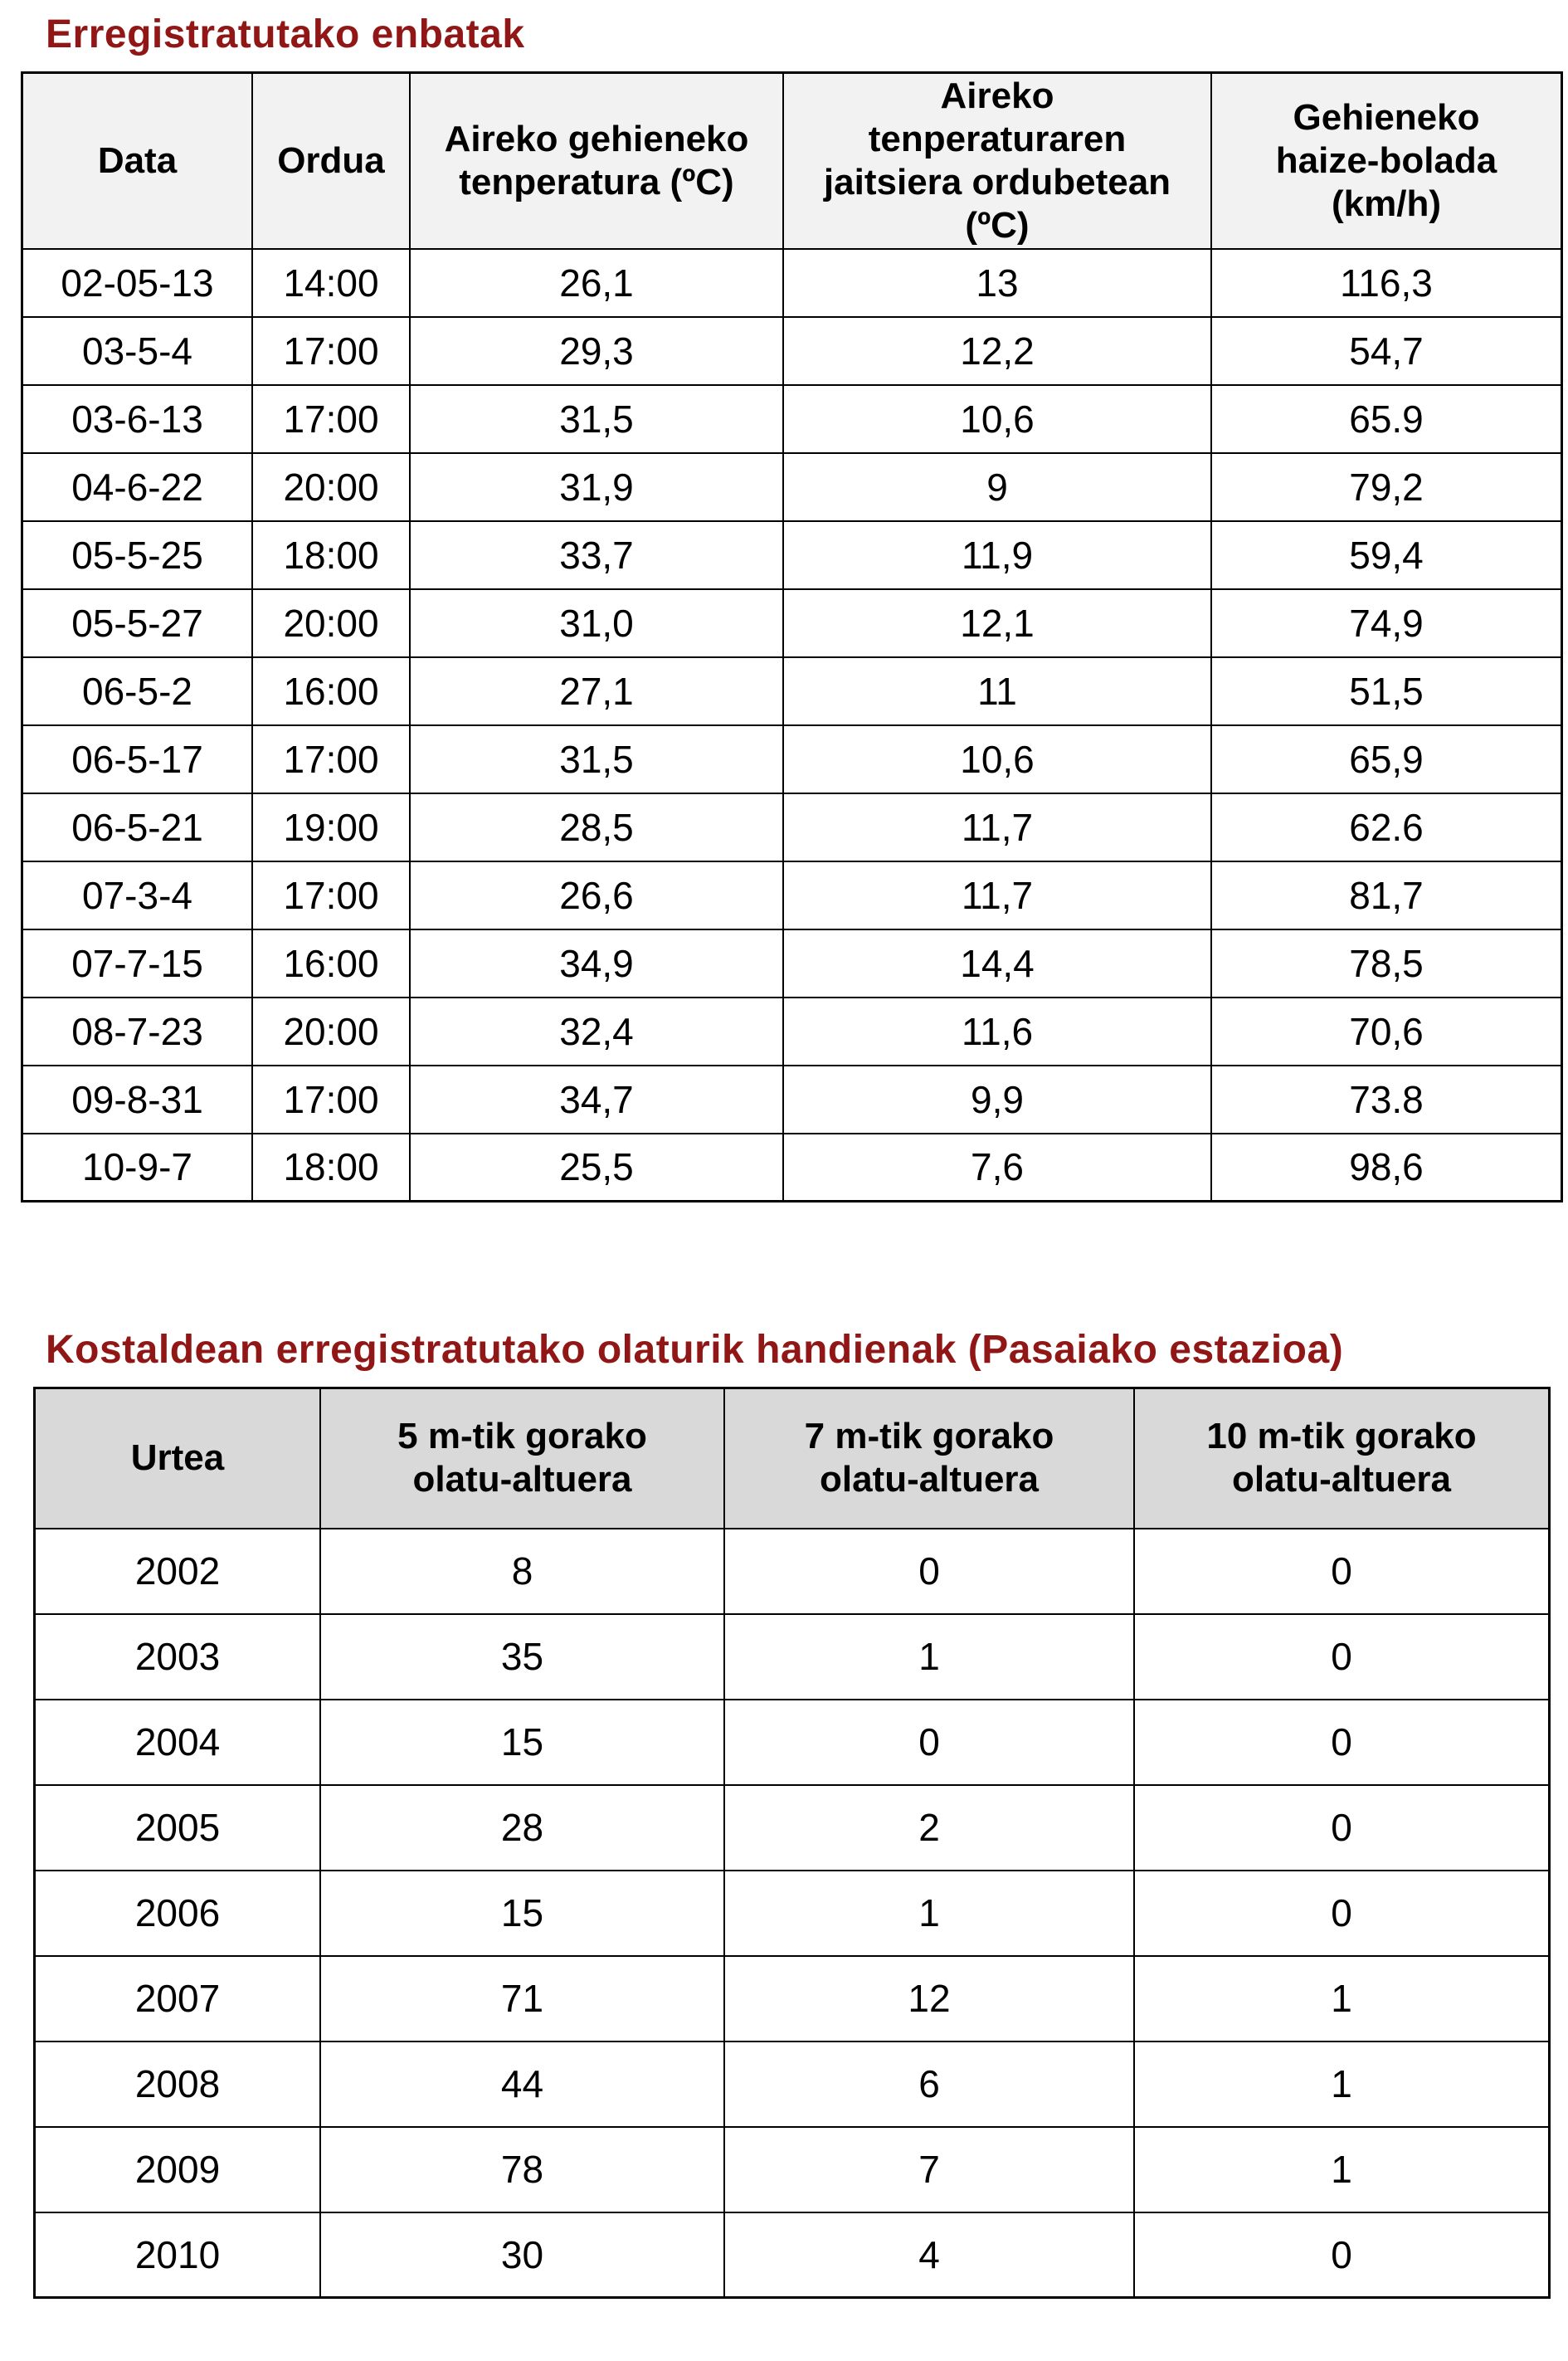  I want to click on table-row: 06-5-21 19:00 28,5 11,7 62.6, so click(792, 827).